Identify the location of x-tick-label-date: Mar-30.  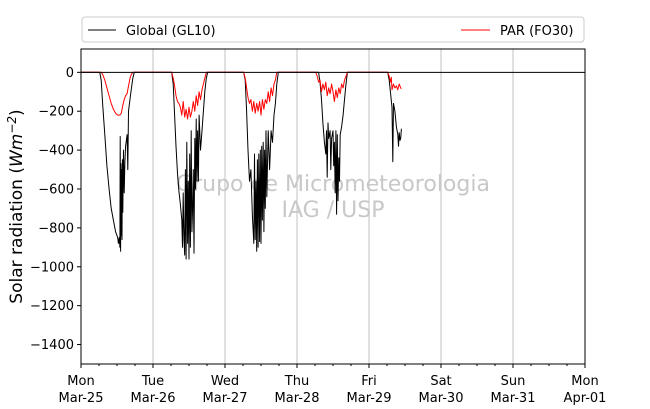
(441, 398).